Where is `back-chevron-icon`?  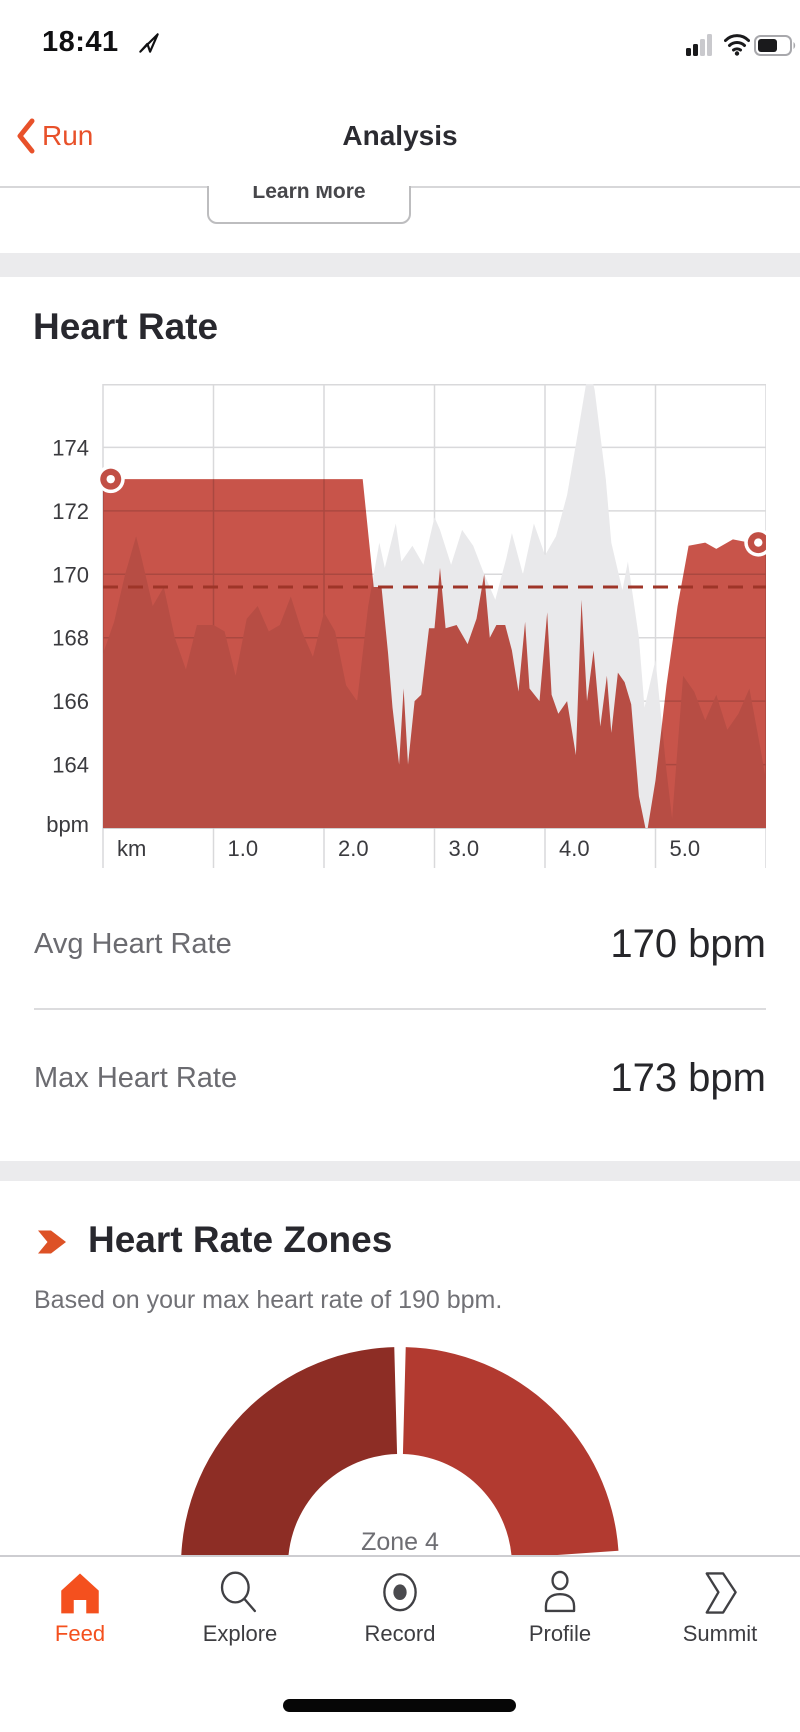
back-chevron-icon is located at coordinates (26, 136).